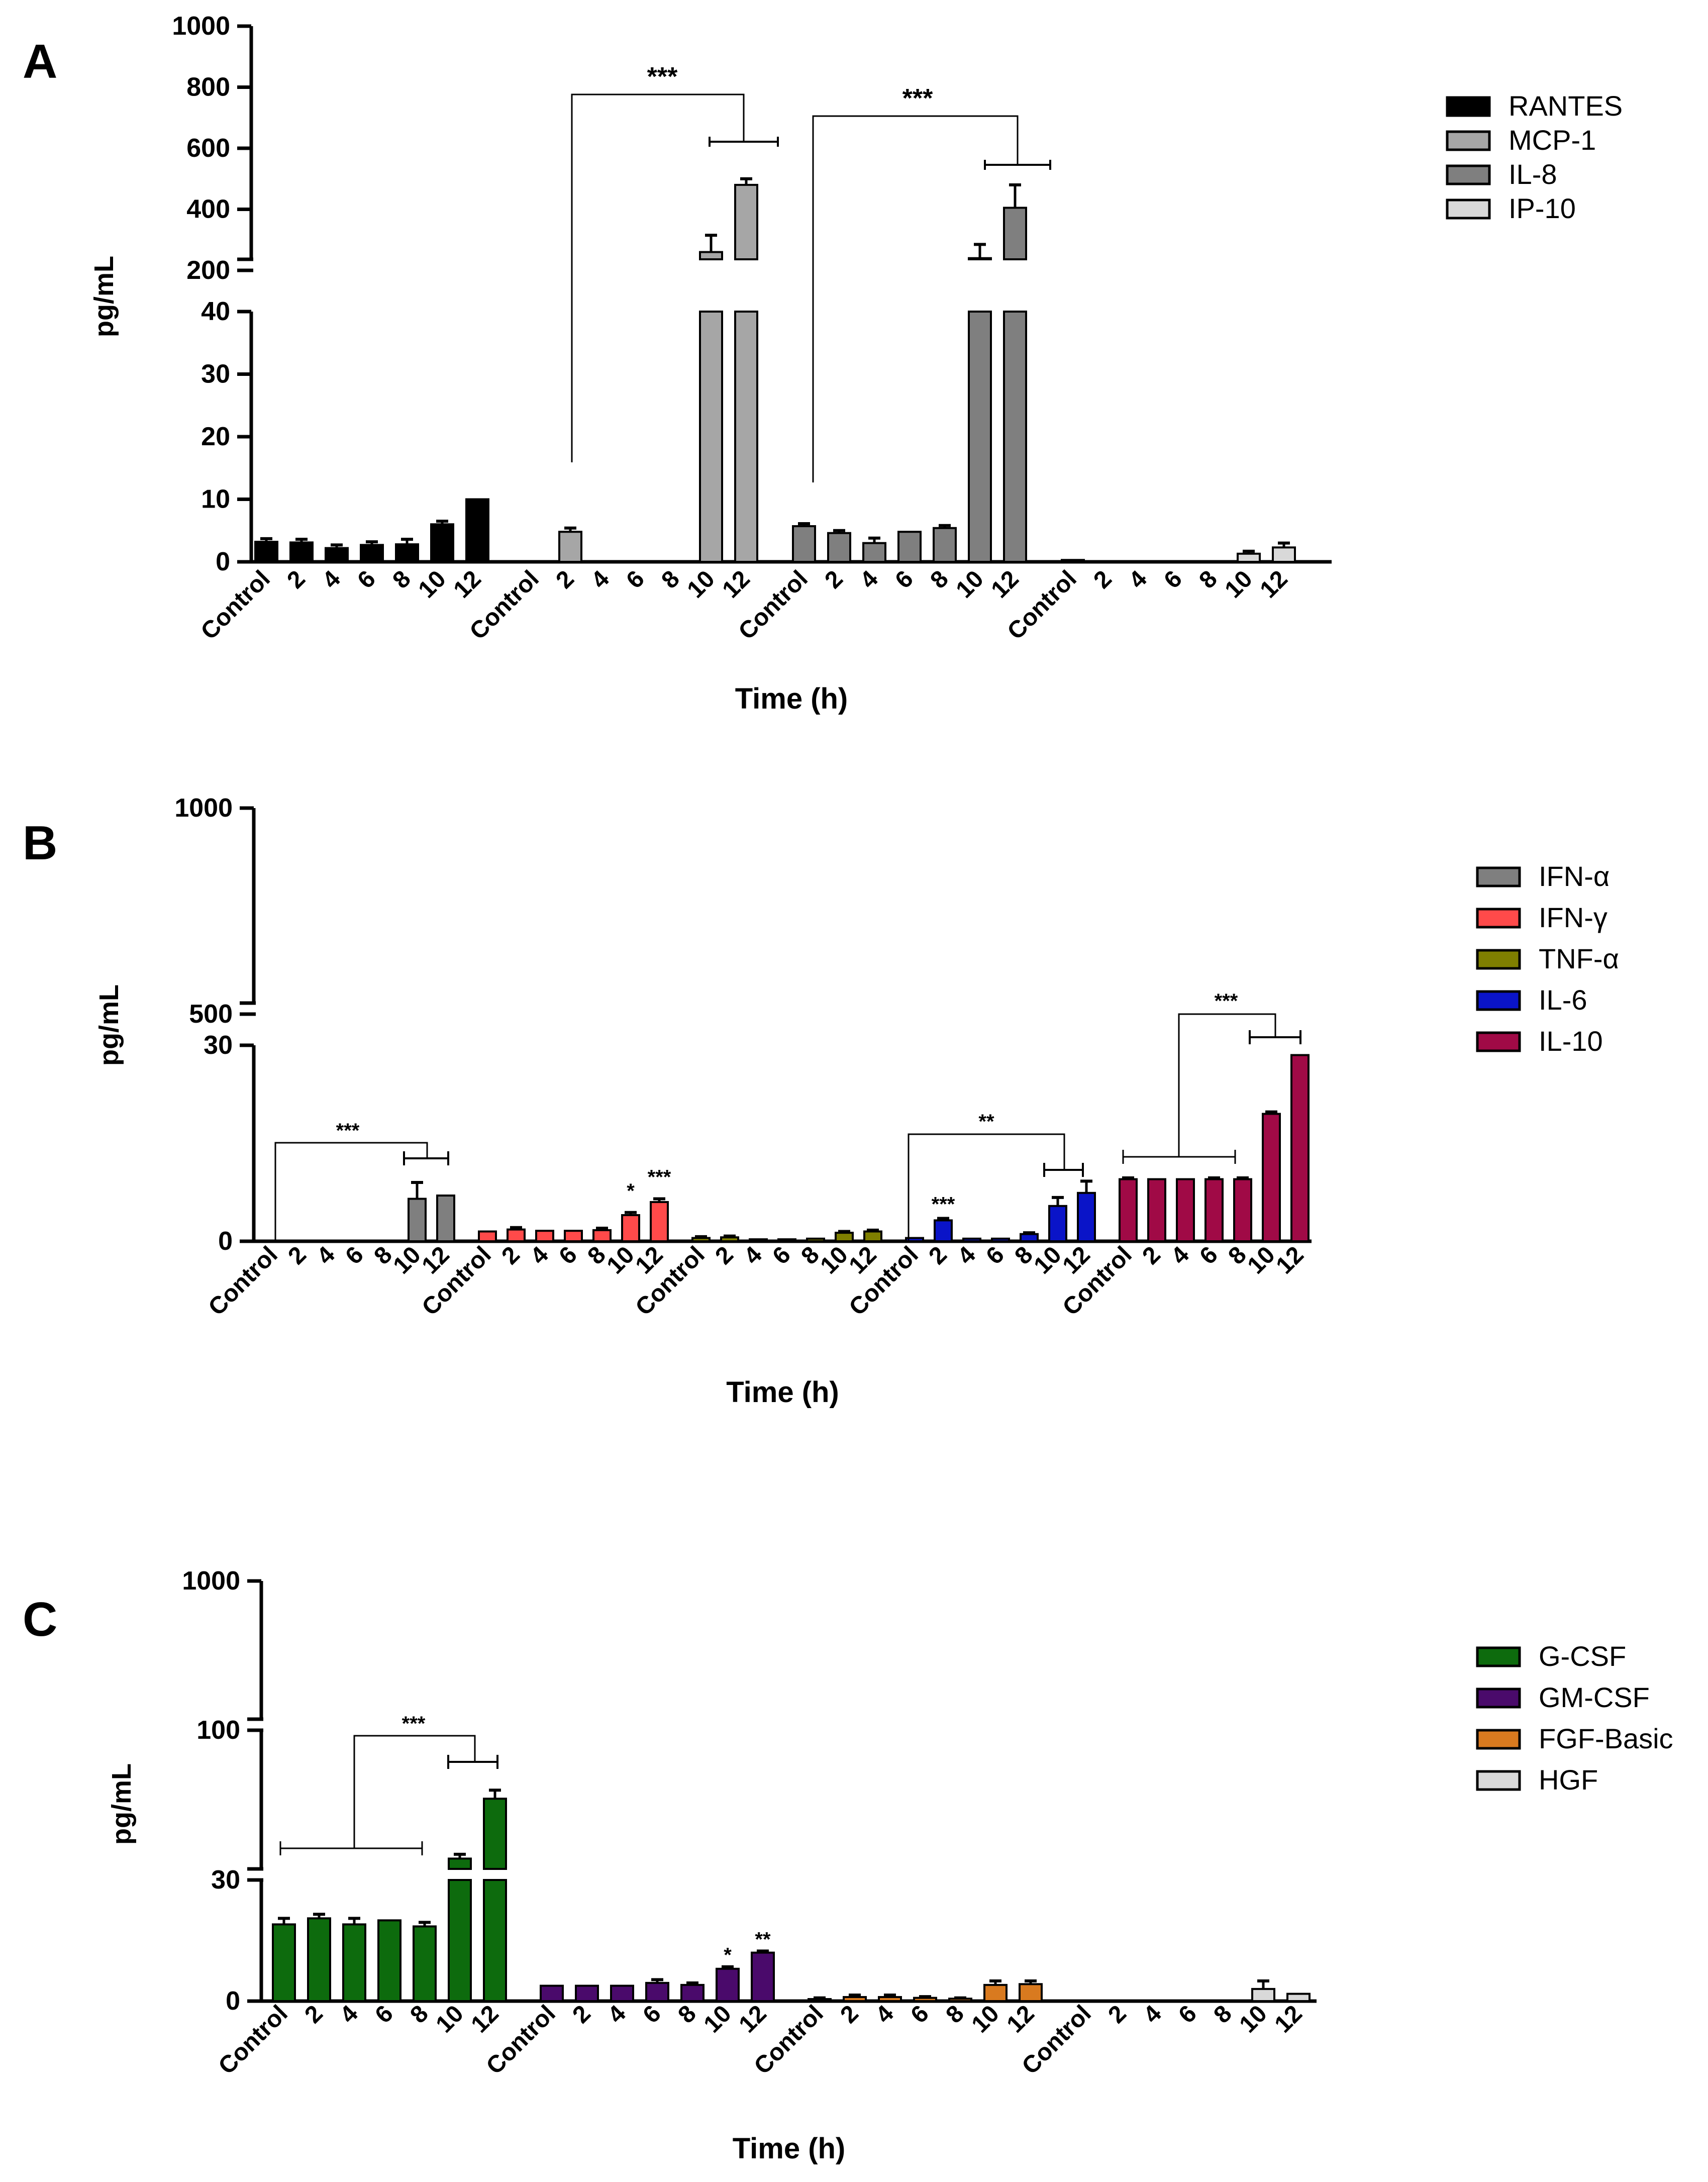 Image resolution: width=1708 pixels, height=2182 pixels. I want to click on y-axis-label: pg/mL, so click(109, 1025).